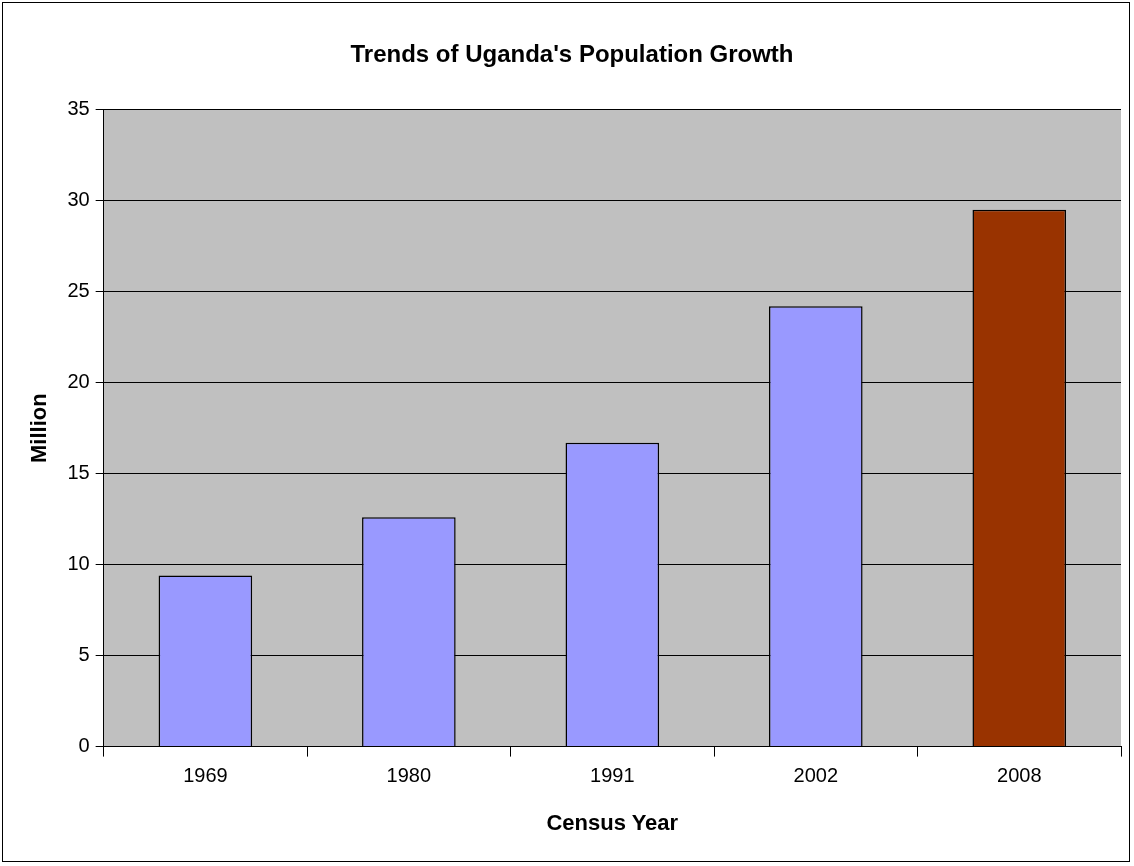 The image size is (1134, 866). I want to click on y-tick-label: 30, so click(78, 199).